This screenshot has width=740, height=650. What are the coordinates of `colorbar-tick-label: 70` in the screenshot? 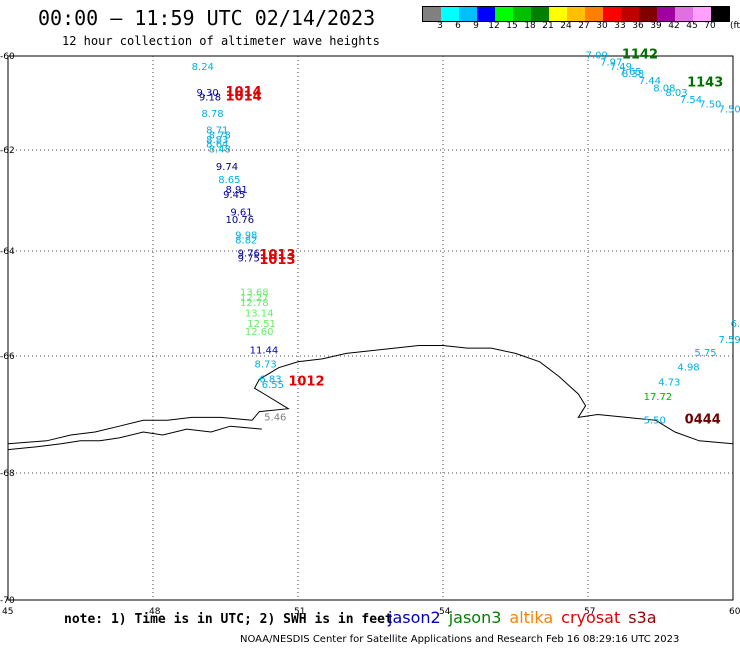 It's located at (710, 26).